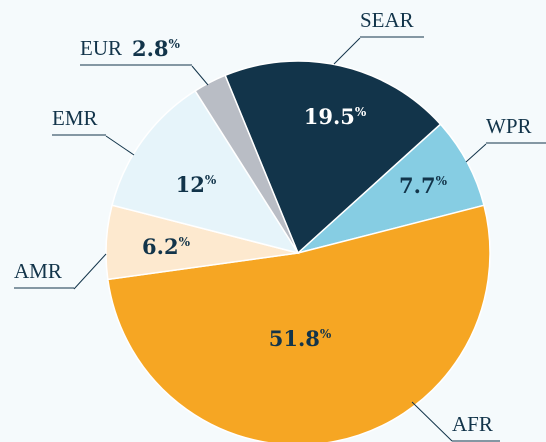  Describe the element at coordinates (387, 20) in the screenshot. I see `category-label: SEAR` at that location.